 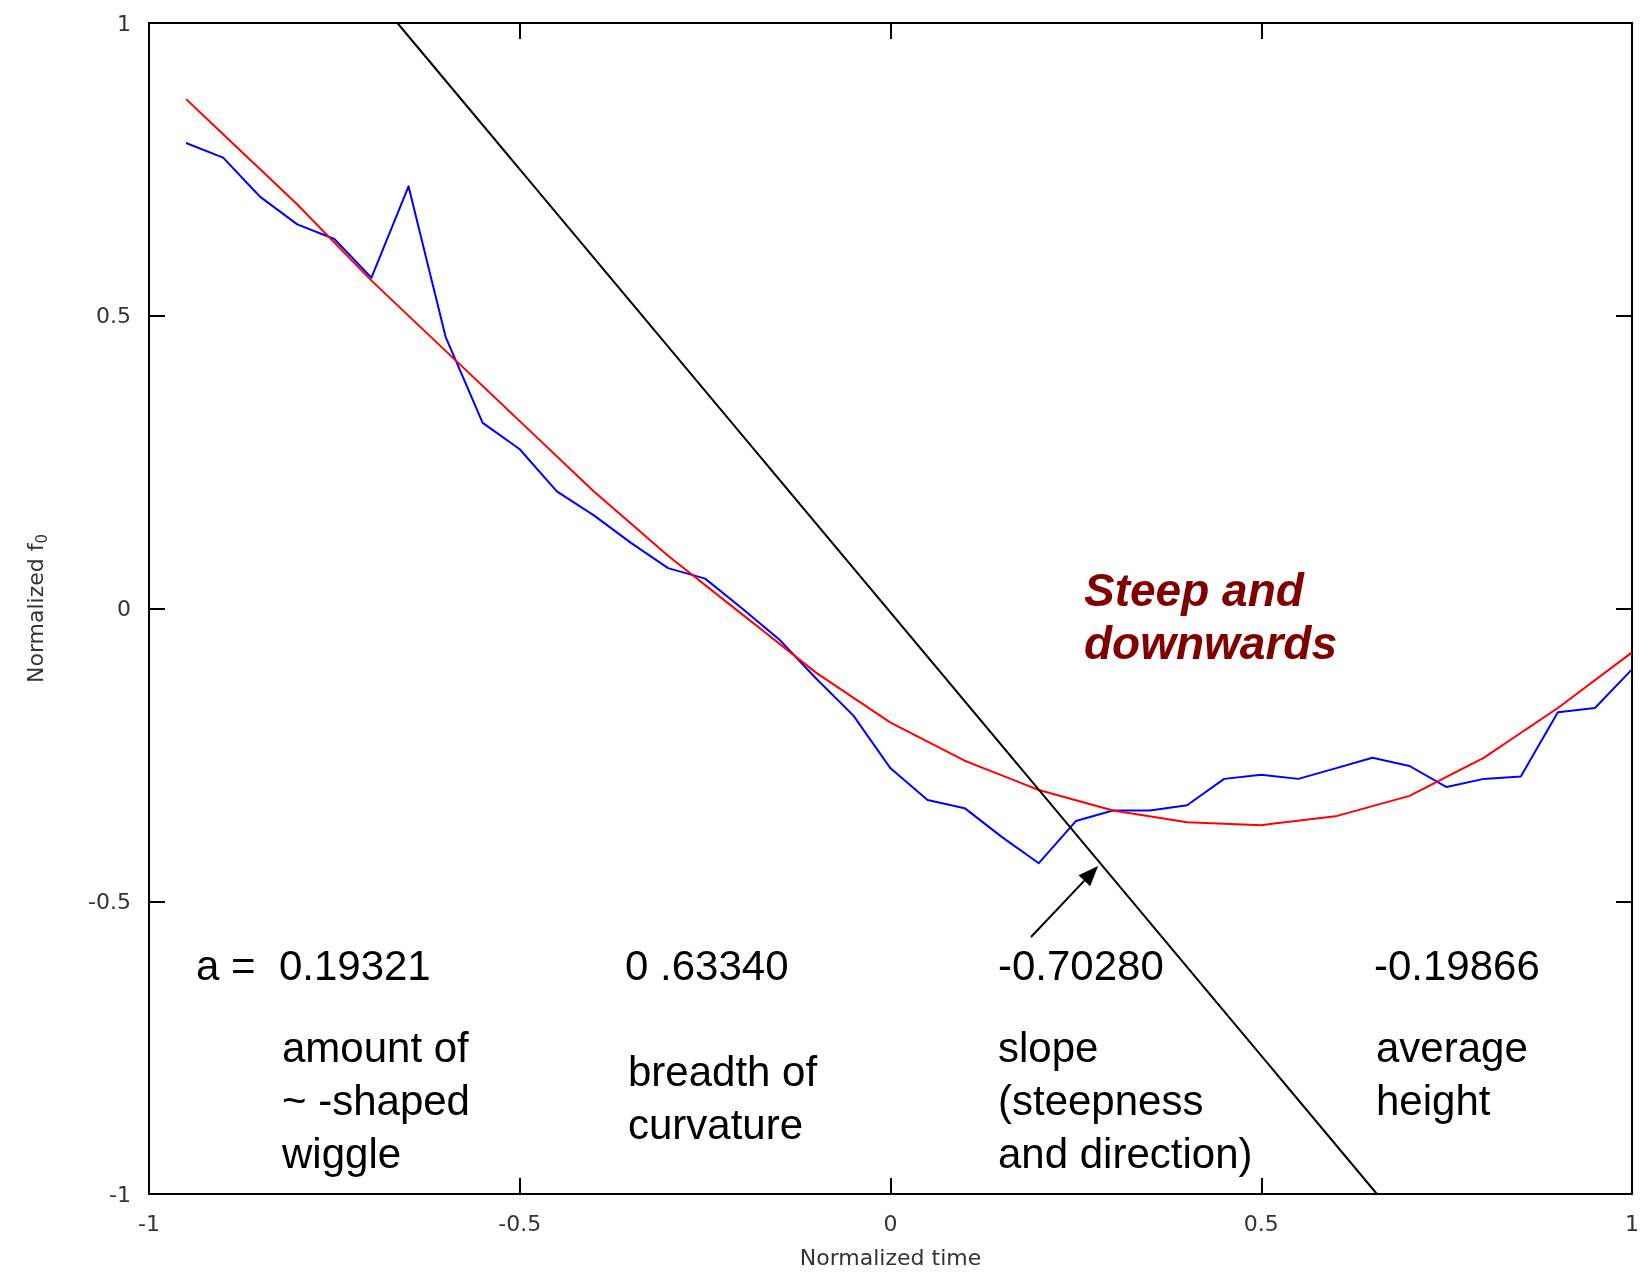 I want to click on annotation: a = 0.19321, so click(x=313, y=965).